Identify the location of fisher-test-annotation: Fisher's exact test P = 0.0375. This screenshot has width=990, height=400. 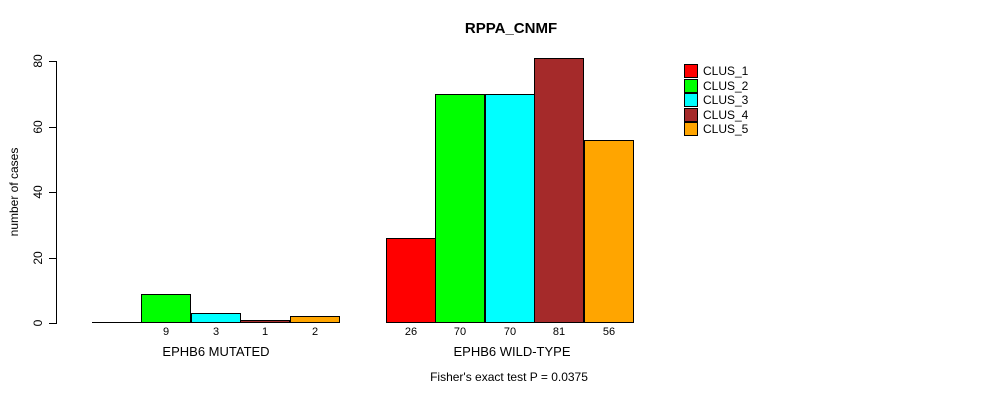
(509, 377).